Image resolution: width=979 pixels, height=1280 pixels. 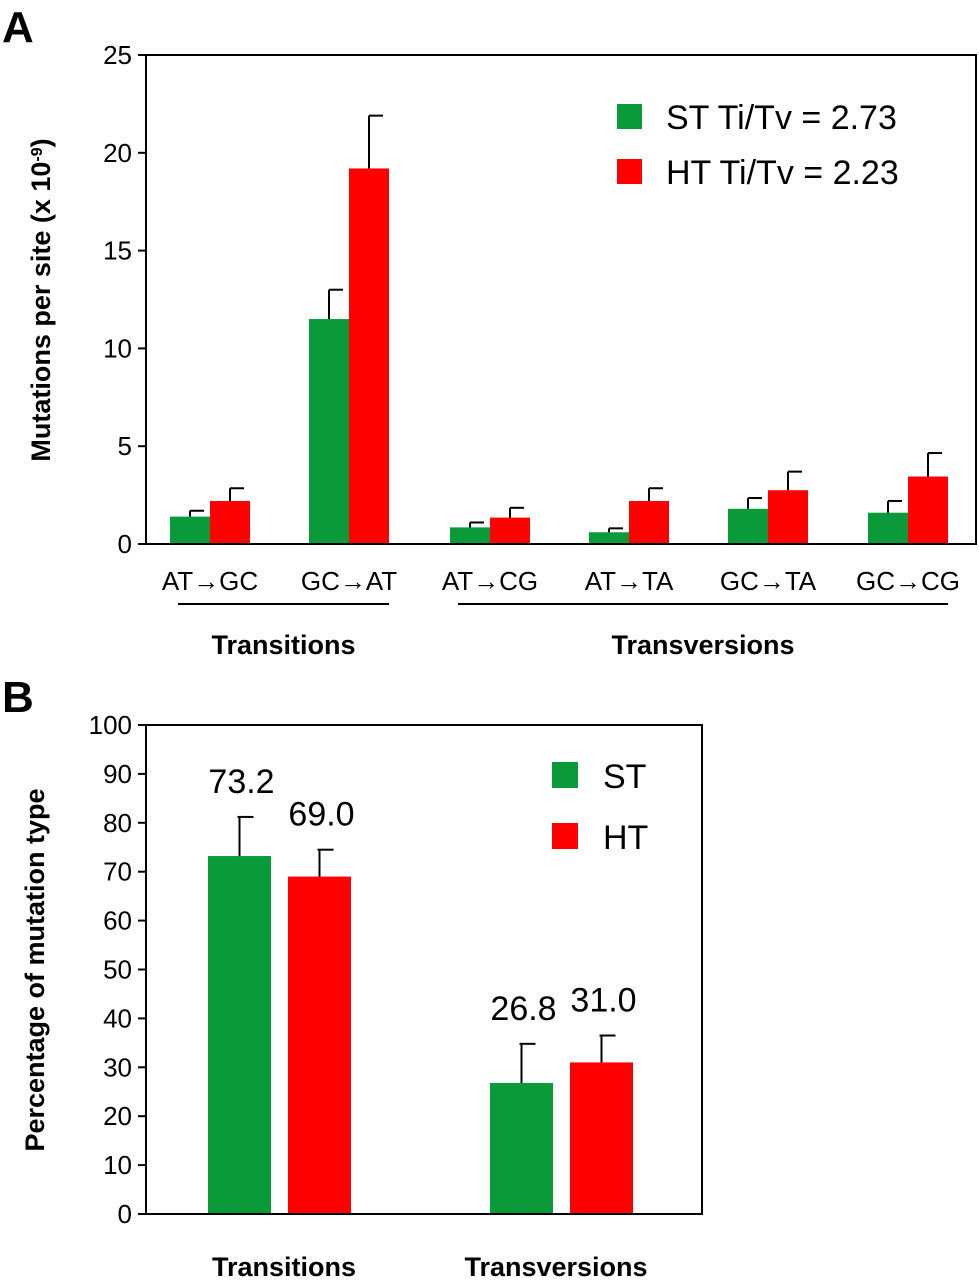 What do you see at coordinates (117, 872) in the screenshot?
I see `panel-b-y-tick-label: 70` at bounding box center [117, 872].